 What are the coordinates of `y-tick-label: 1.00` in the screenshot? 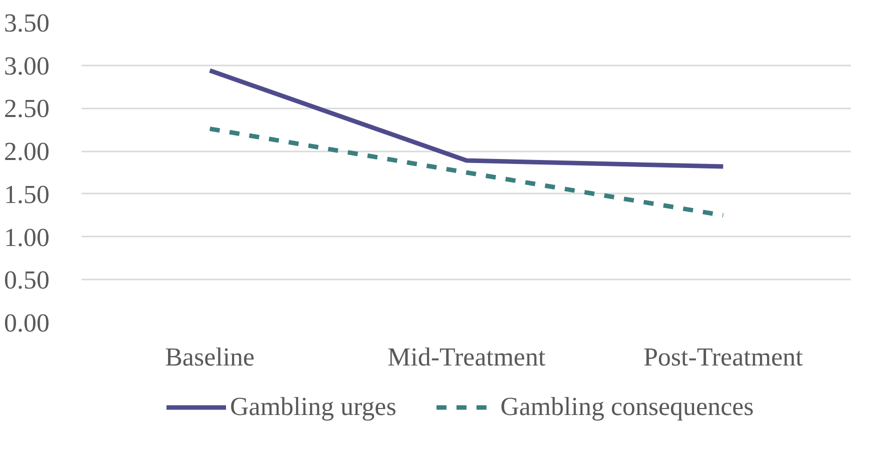 It's located at (27, 237).